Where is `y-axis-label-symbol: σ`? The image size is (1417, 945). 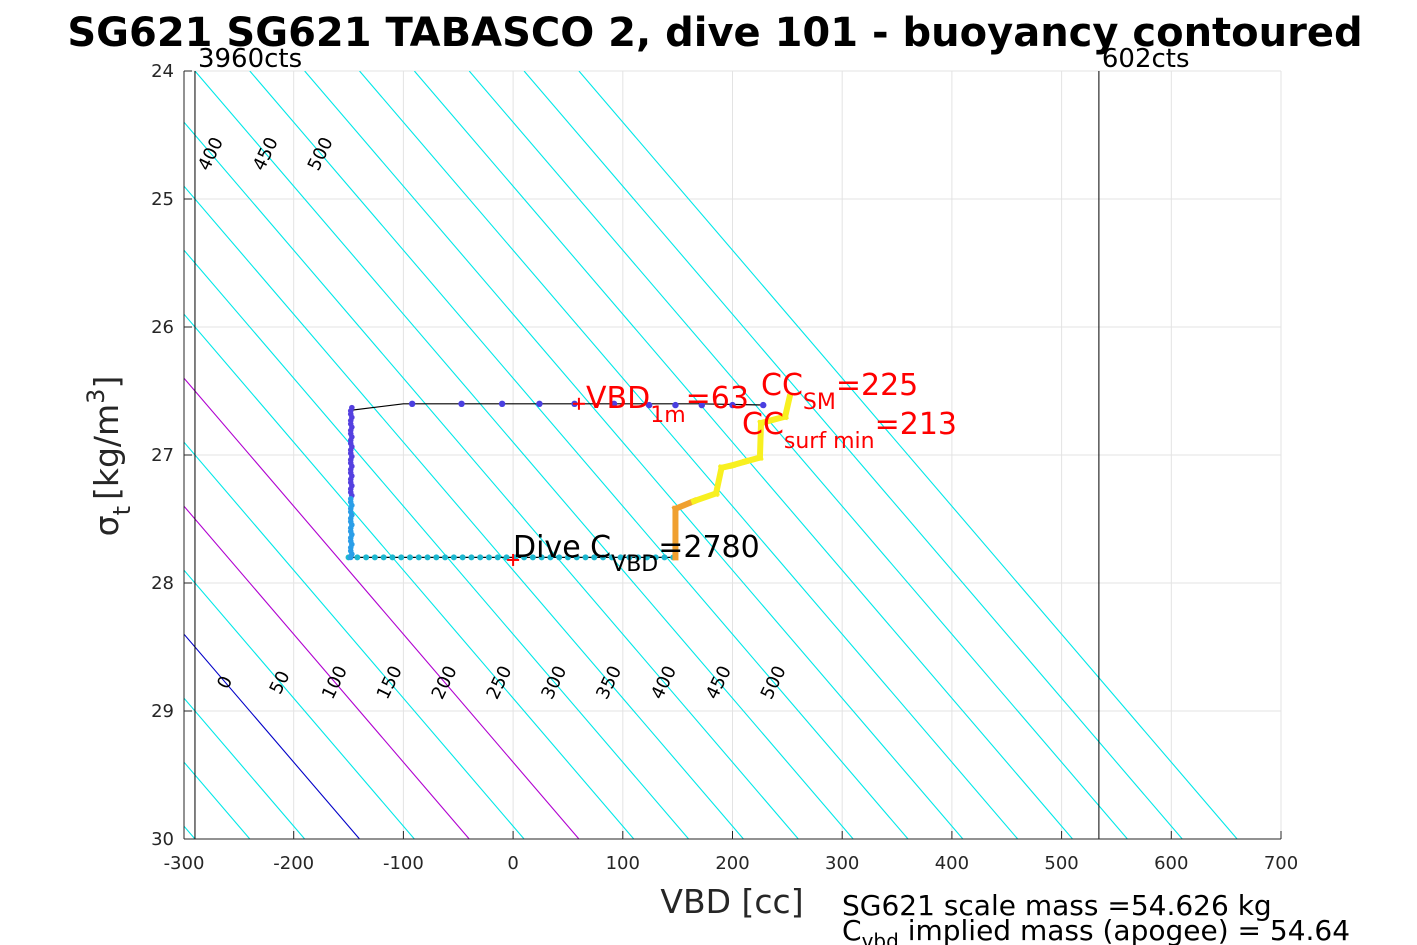
y-axis-label-symbol: σ is located at coordinates (106, 525).